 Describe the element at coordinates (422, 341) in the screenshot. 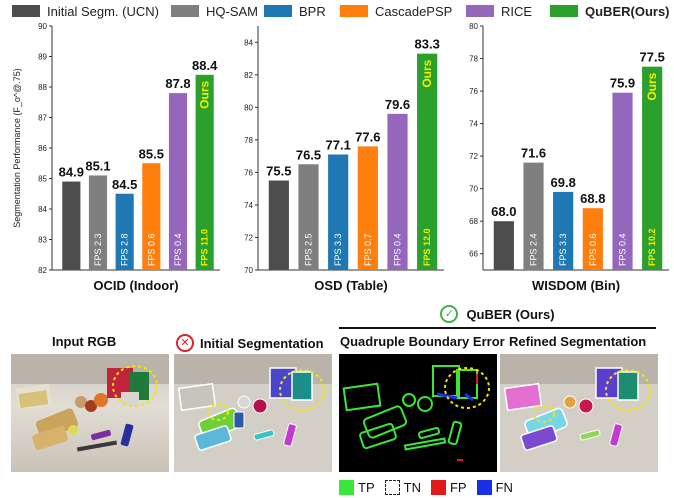

I see `panel-title-boundary: Quadruple Boundary Error` at that location.